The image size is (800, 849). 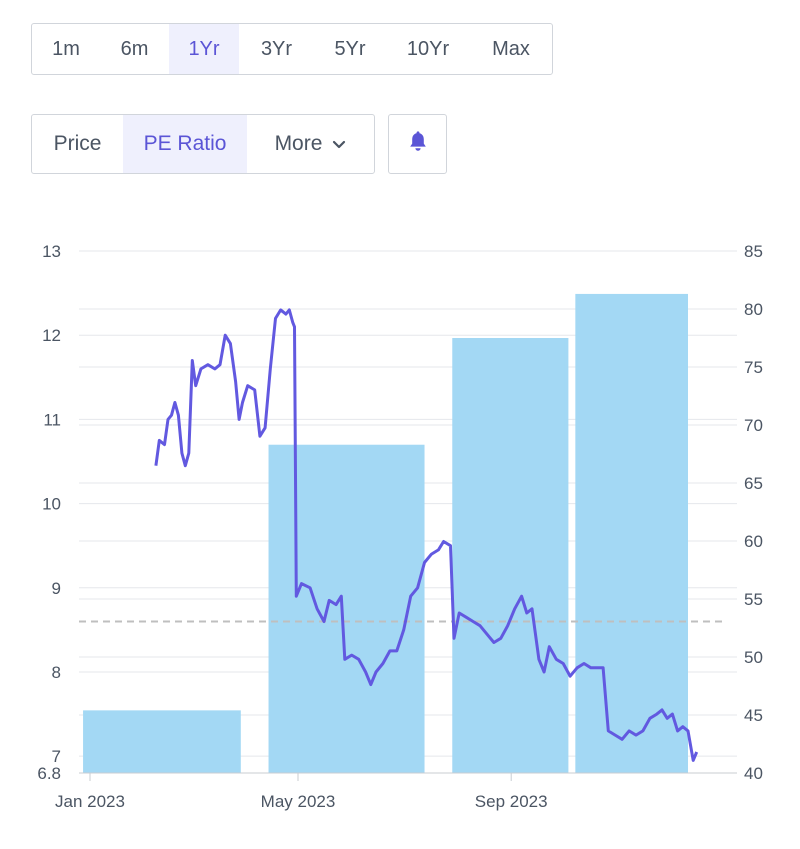 I want to click on left-axis-tick-label: 9, so click(x=56, y=588).